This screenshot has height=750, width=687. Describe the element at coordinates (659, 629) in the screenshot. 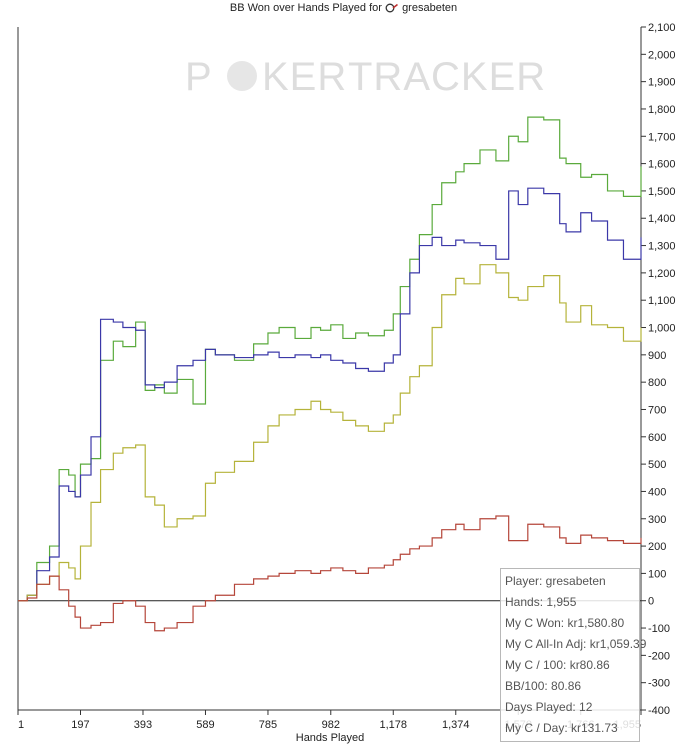

I see `y-tick-label: -100` at that location.